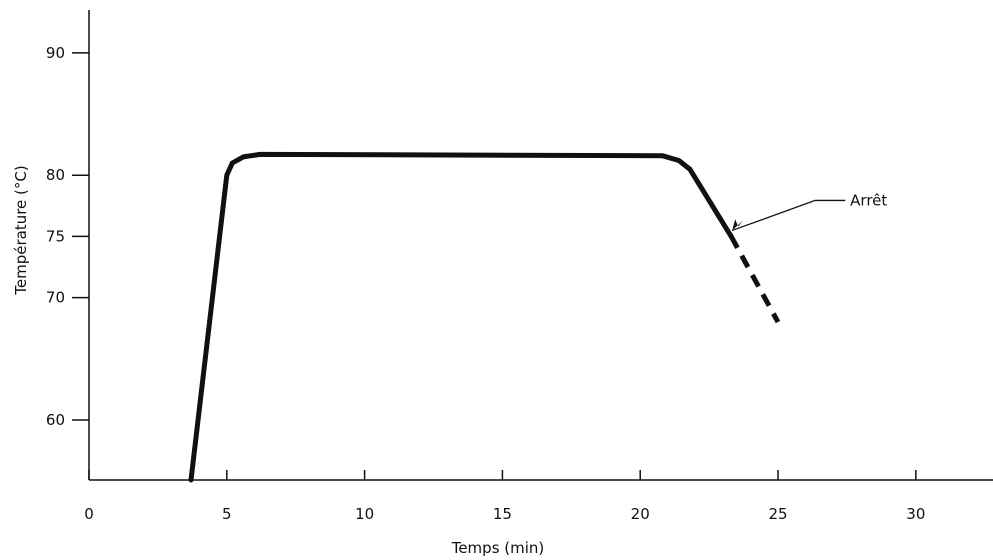 Image resolution: width=993 pixels, height=560 pixels. What do you see at coordinates (868, 200) in the screenshot?
I see `annotation-label: Arrêt` at bounding box center [868, 200].